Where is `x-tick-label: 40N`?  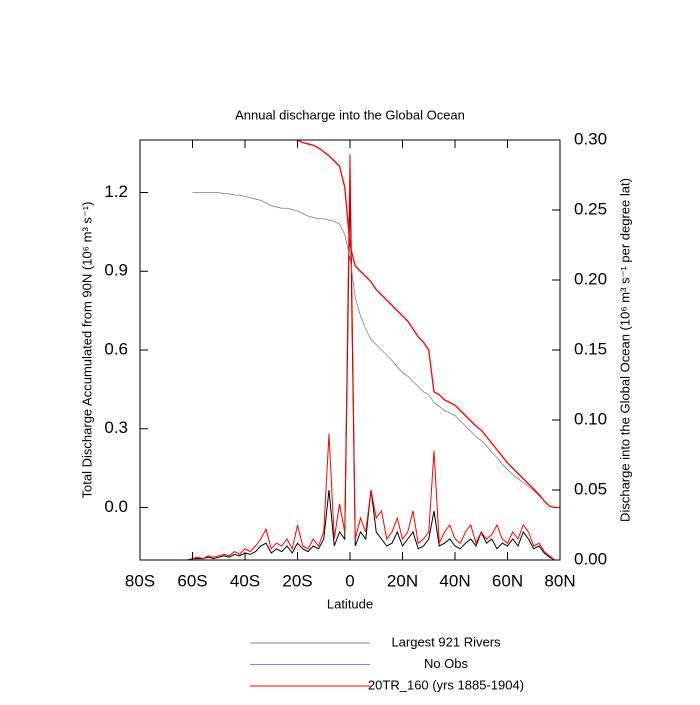
x-tick-label: 40N is located at coordinates (454, 580).